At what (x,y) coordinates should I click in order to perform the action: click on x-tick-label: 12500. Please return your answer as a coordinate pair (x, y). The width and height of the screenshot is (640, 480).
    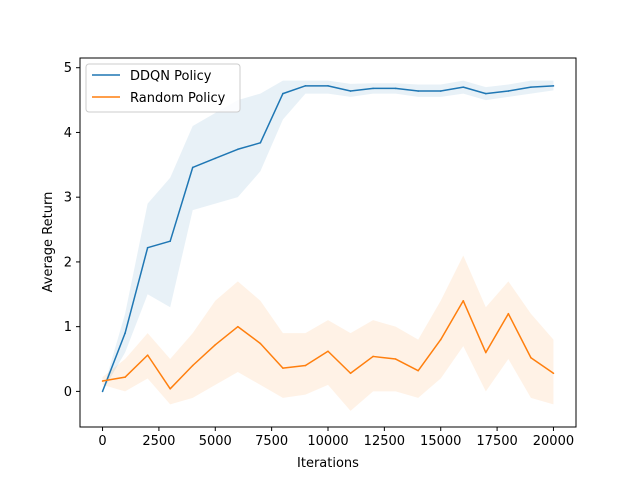
    Looking at the image, I should click on (384, 441).